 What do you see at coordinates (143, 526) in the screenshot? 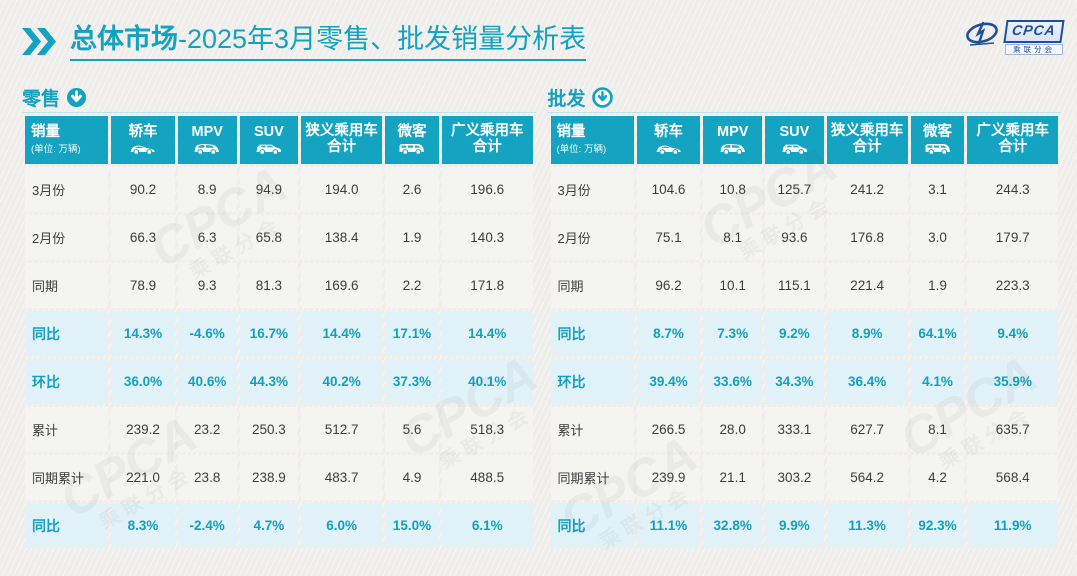
I see `value-cell: 8.3%` at bounding box center [143, 526].